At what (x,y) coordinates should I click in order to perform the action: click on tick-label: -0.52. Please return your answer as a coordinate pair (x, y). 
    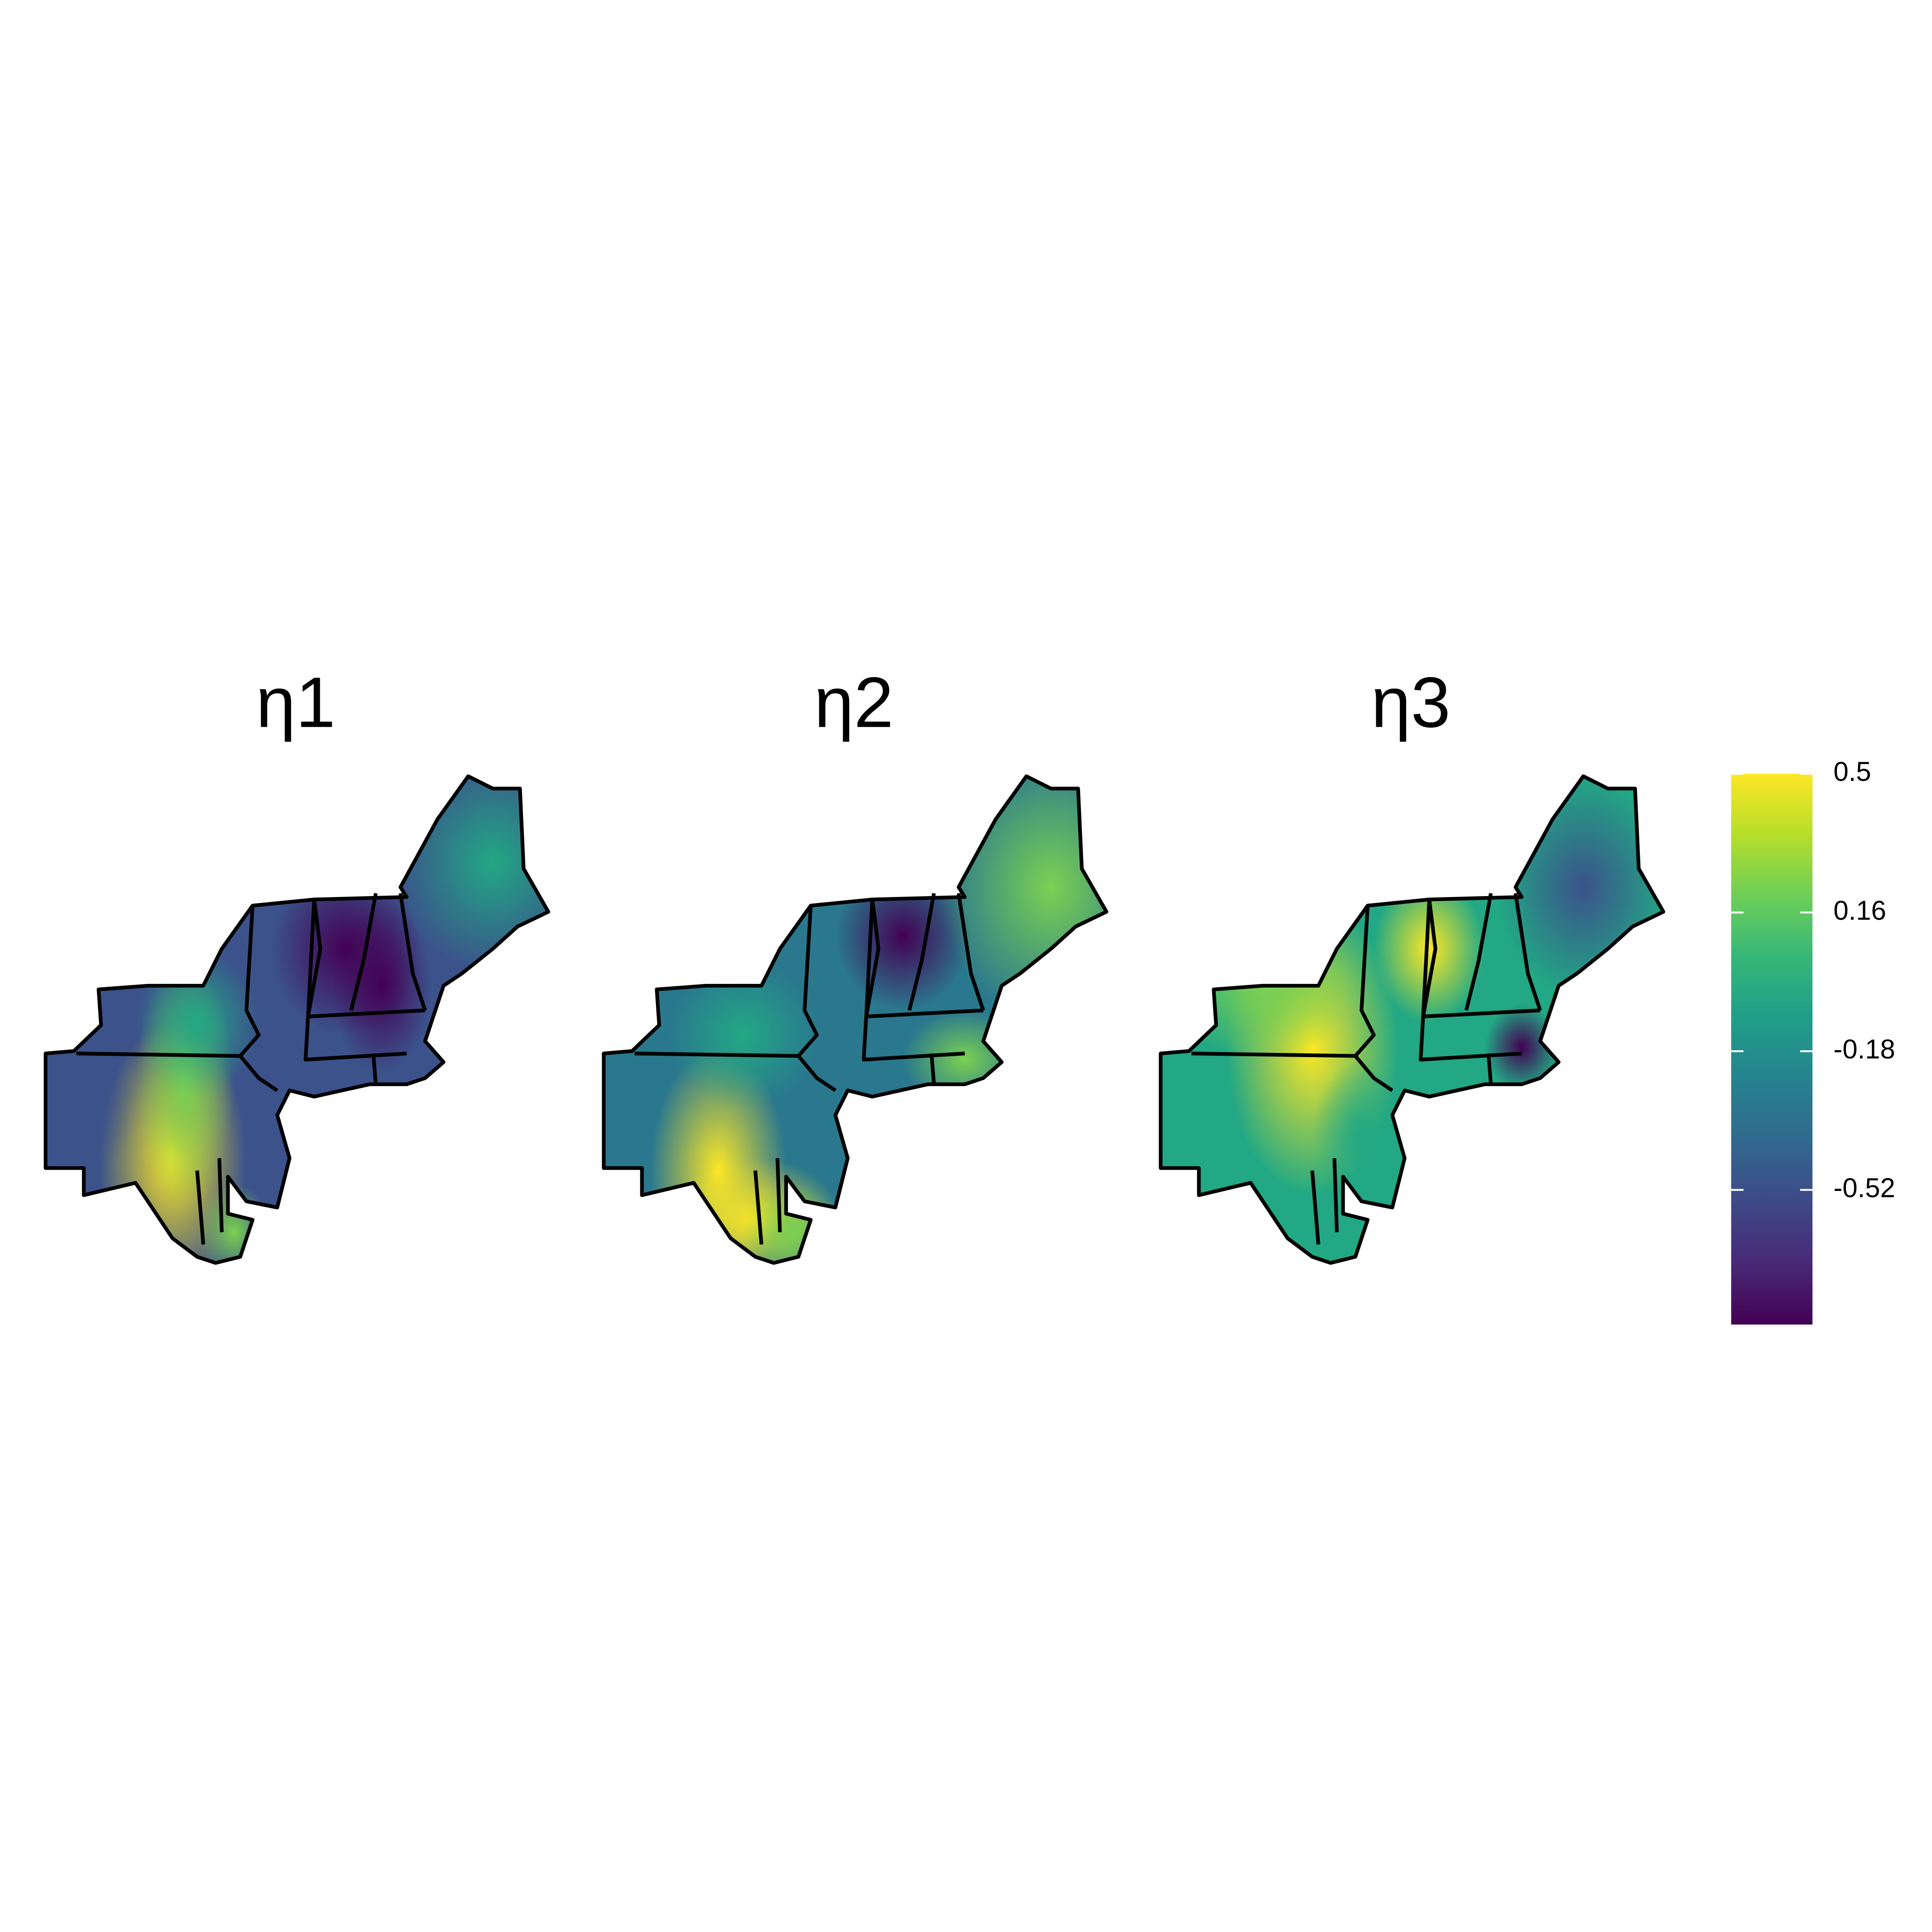
    Looking at the image, I should click on (1864, 1188).